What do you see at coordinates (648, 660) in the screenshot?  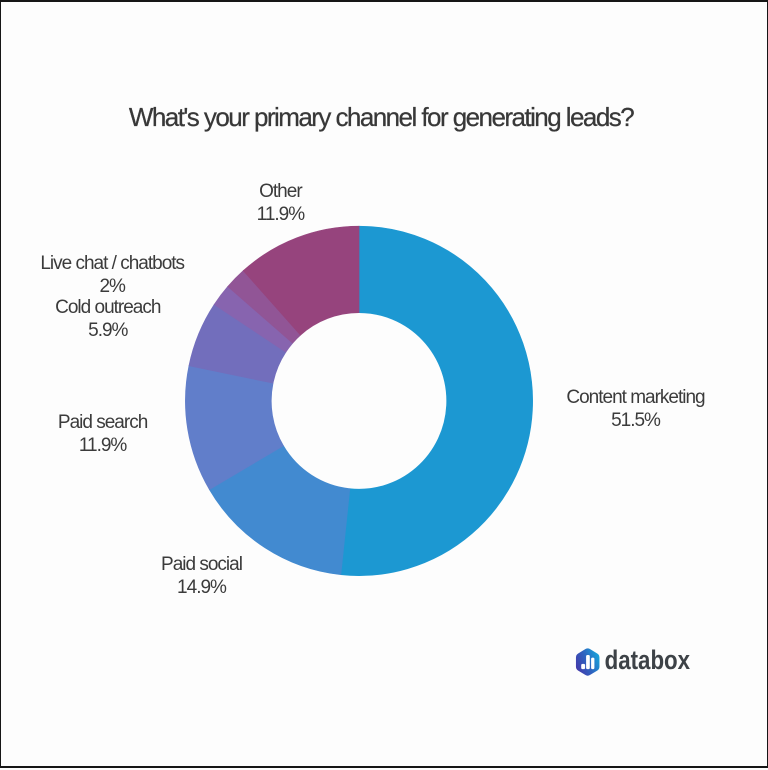 I see `svg-text: databox` at bounding box center [648, 660].